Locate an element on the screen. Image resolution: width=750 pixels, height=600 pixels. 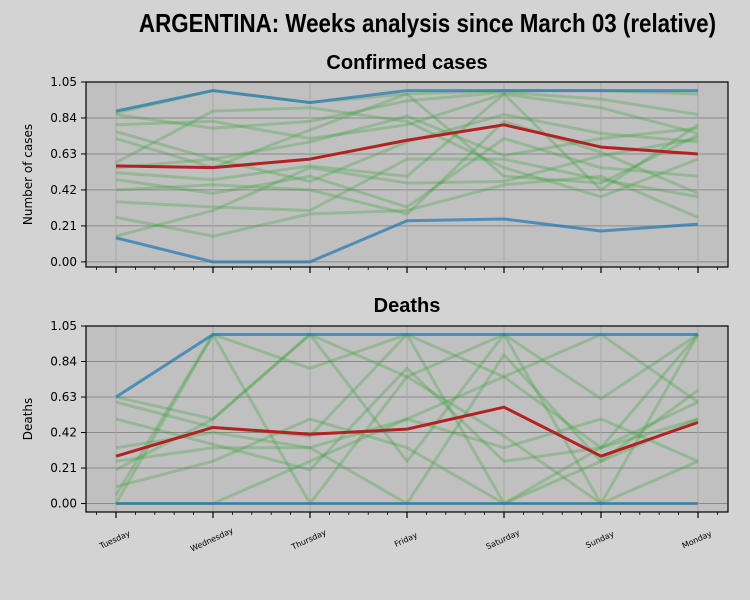
x-tick-label: Monday is located at coordinates (697, 540).